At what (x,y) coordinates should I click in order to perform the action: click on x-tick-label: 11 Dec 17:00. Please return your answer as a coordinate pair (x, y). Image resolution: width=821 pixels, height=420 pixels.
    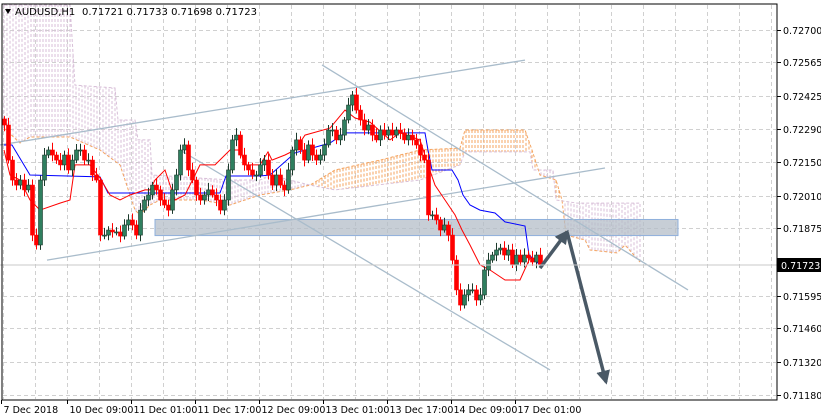
    Looking at the image, I should click on (230, 410).